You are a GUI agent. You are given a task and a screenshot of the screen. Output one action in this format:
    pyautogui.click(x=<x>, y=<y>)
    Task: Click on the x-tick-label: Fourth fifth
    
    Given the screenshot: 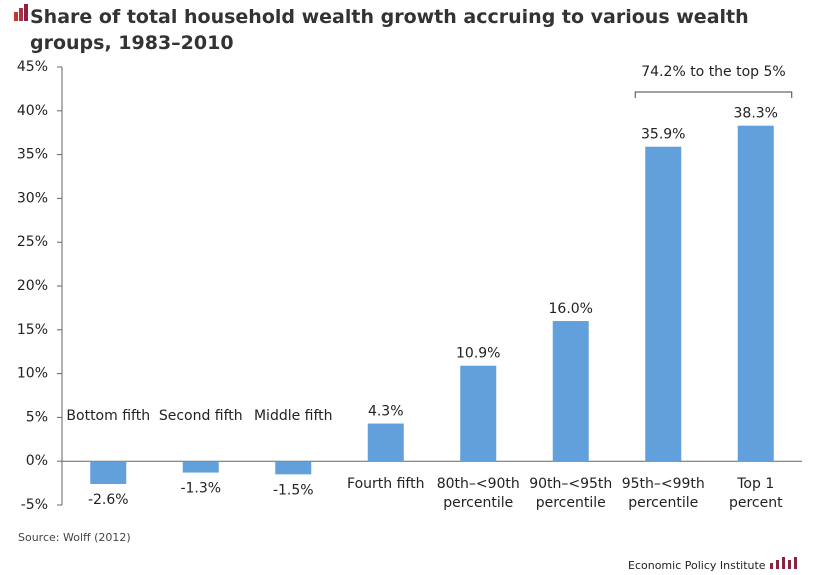 What is the action you would take?
    pyautogui.click(x=386, y=484)
    